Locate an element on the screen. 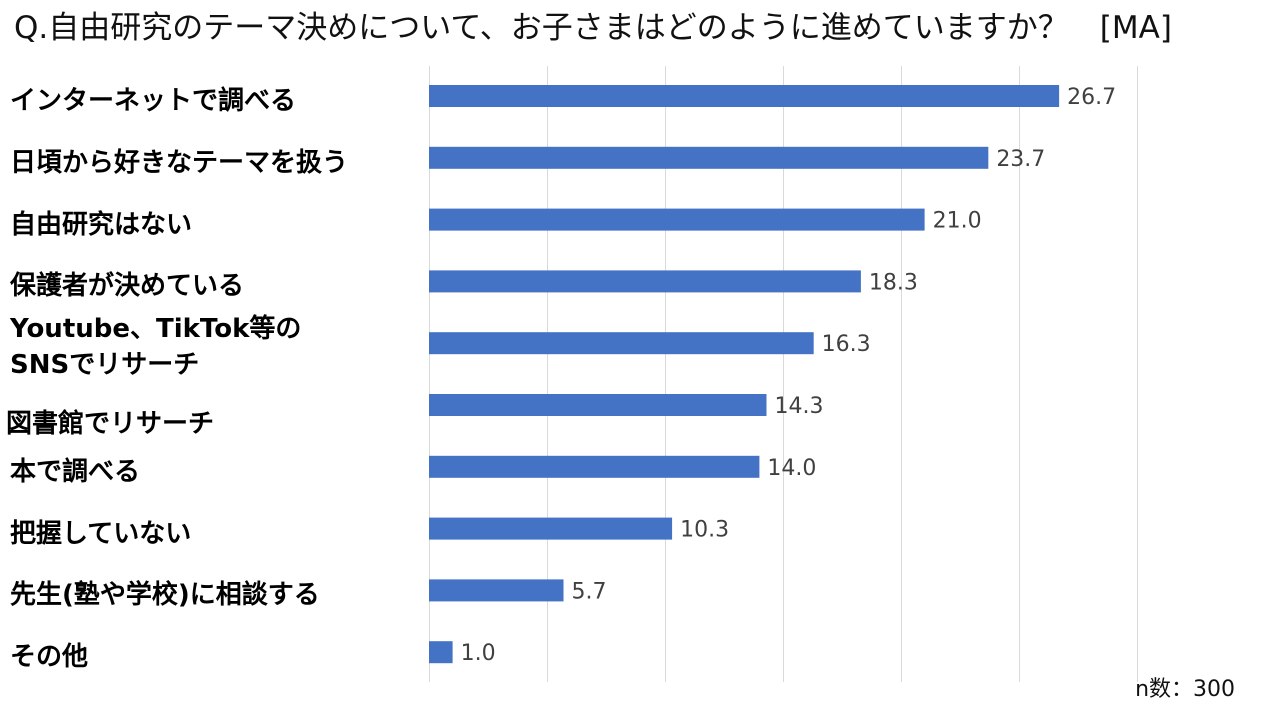 The image size is (1267, 706). value-label: 18.3 is located at coordinates (893, 282).